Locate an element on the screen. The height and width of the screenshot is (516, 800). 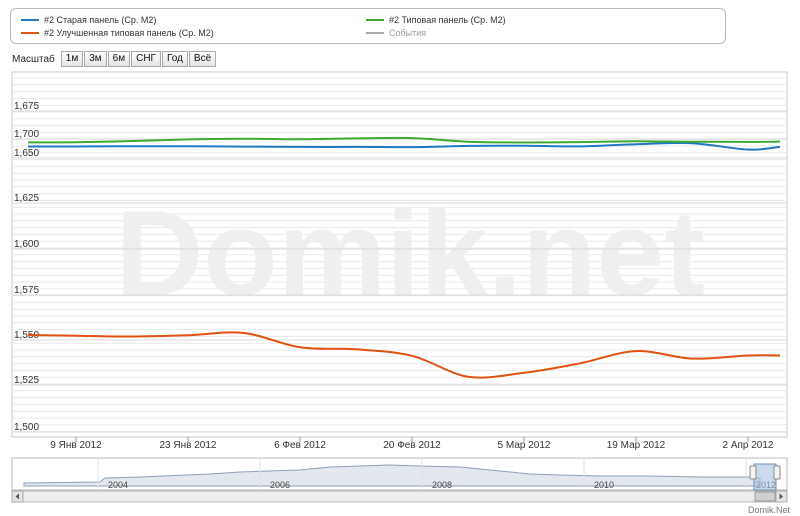
navigator: 20042006200820102012 is located at coordinates (399, 474).